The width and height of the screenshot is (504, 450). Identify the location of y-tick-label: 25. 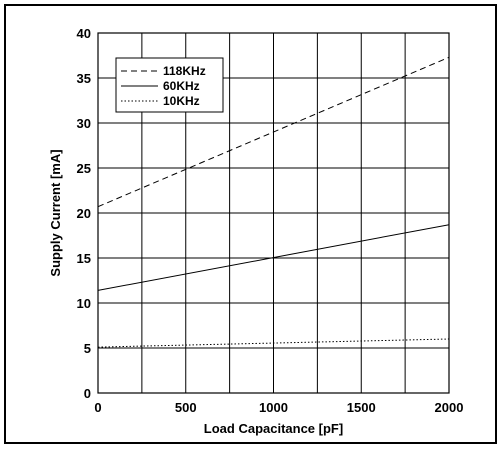
(84, 168).